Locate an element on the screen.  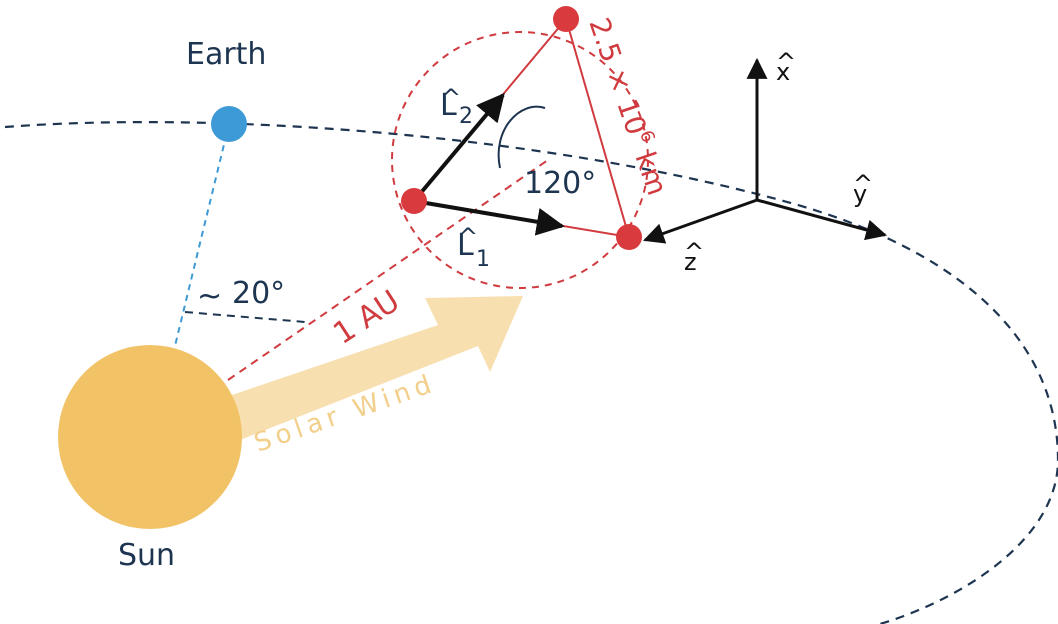
earth-label: Earth is located at coordinates (226, 54).